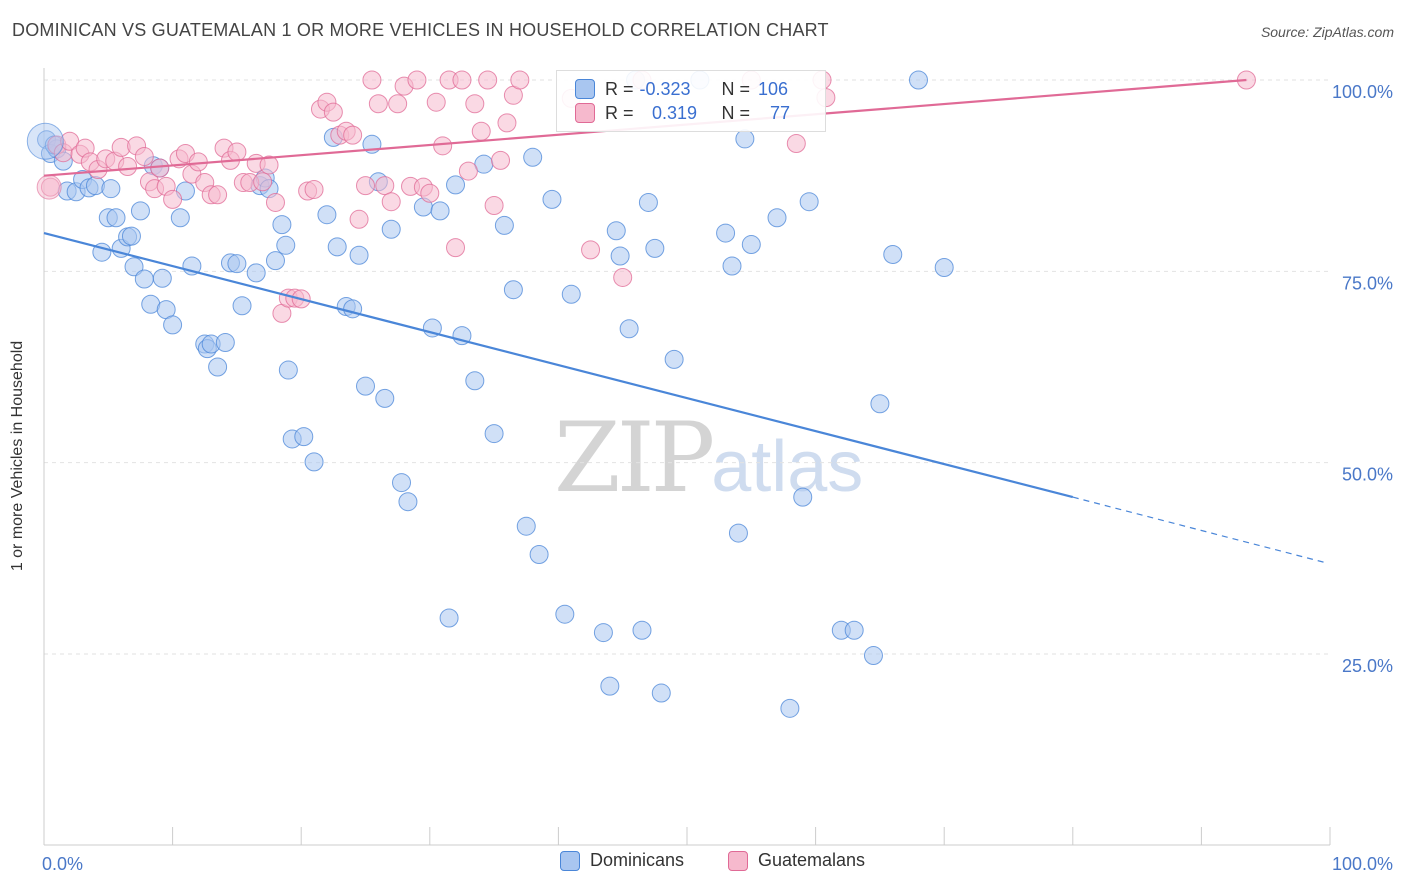 The width and height of the screenshot is (1406, 892). I want to click on bottom-legend: Dominicans Guatemalans, so click(703, 865).